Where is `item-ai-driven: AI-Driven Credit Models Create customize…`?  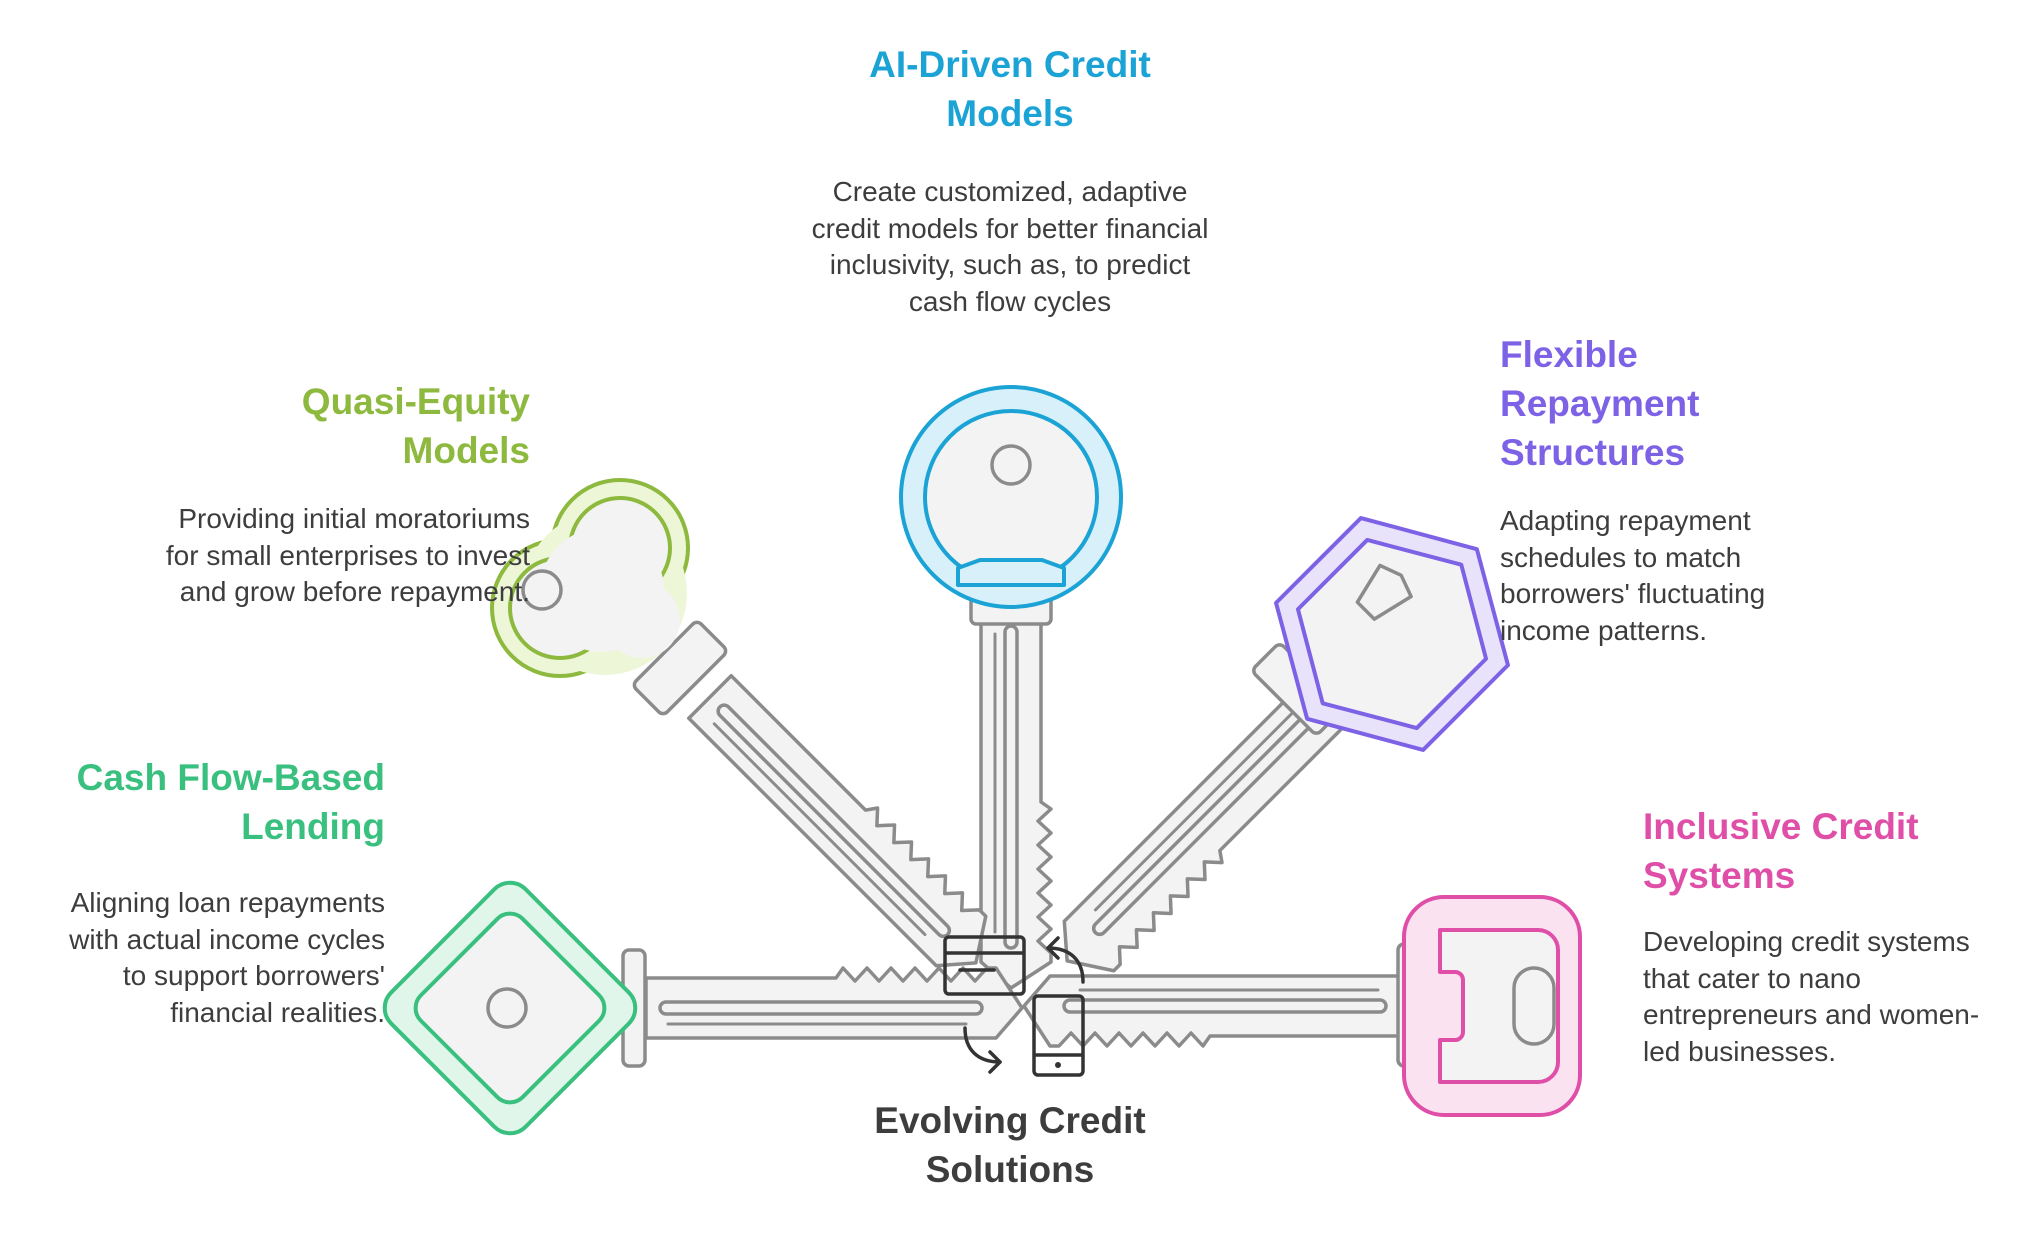 item-ai-driven: AI-Driven Credit Models Create customize… is located at coordinates (1010, 180).